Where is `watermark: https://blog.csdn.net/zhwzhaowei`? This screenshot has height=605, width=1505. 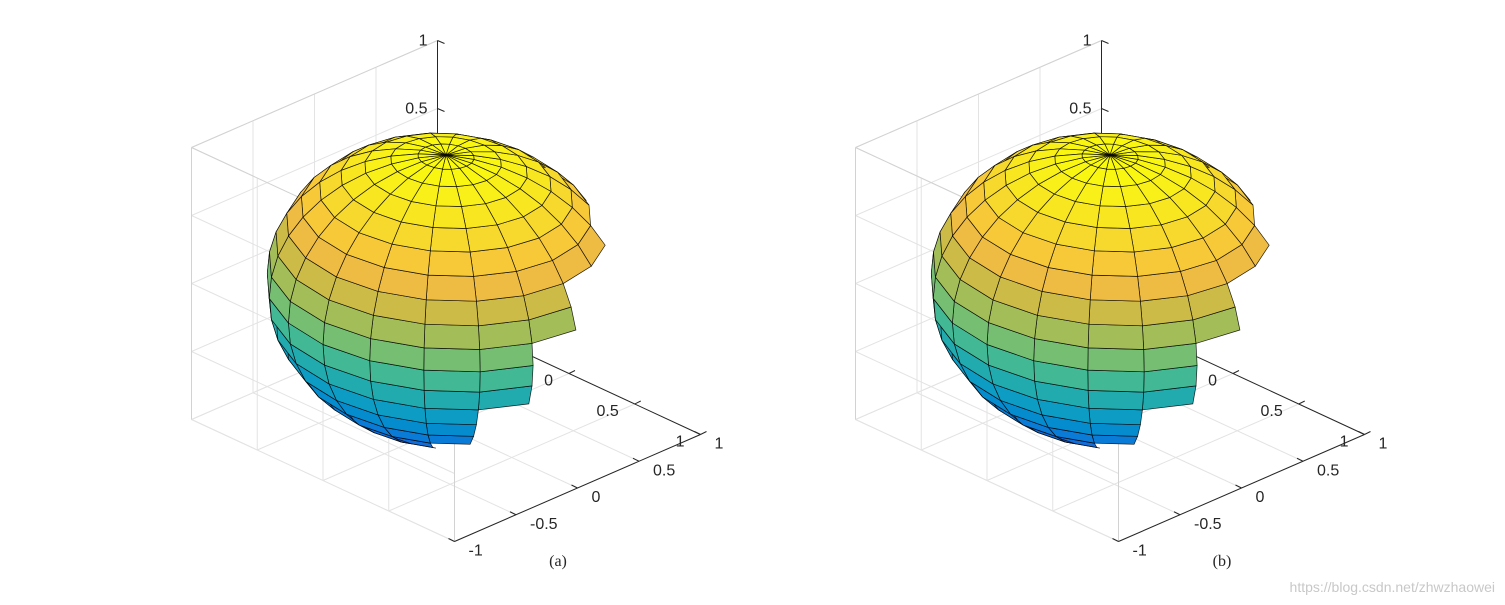
watermark: https://blog.csdn.net/zhwzhaowei is located at coordinates (1392, 587).